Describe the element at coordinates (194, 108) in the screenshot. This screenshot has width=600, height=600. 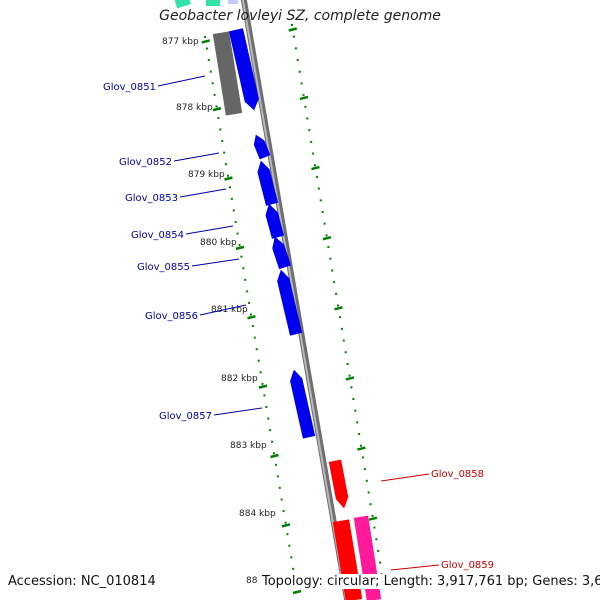
I see `ruler-label: 878 kbp` at that location.